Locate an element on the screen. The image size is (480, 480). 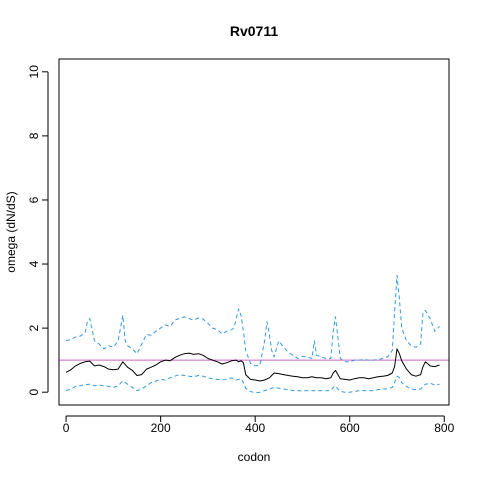
series-lower-interval-line is located at coordinates (252, 384).